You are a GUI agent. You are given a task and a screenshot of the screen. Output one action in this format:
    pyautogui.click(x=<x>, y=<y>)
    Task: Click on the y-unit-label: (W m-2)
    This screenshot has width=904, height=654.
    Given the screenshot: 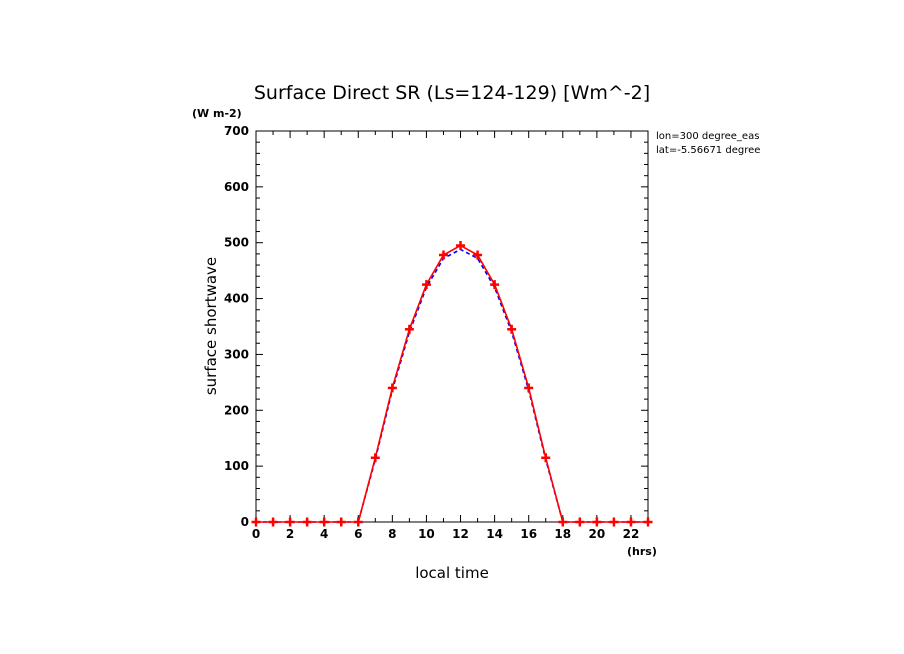 What is the action you would take?
    pyautogui.click(x=217, y=113)
    